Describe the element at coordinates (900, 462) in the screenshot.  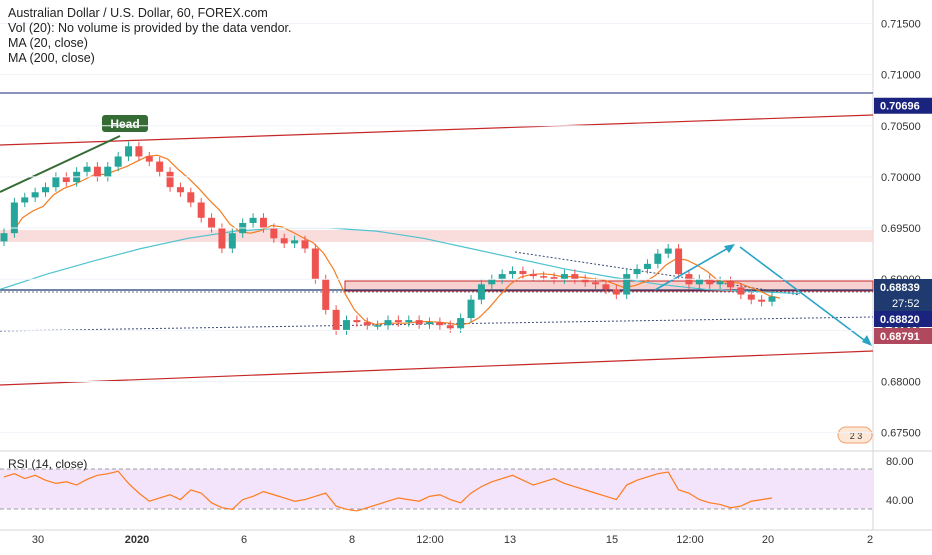
I see `rsi-tick-label: 80.00` at that location.